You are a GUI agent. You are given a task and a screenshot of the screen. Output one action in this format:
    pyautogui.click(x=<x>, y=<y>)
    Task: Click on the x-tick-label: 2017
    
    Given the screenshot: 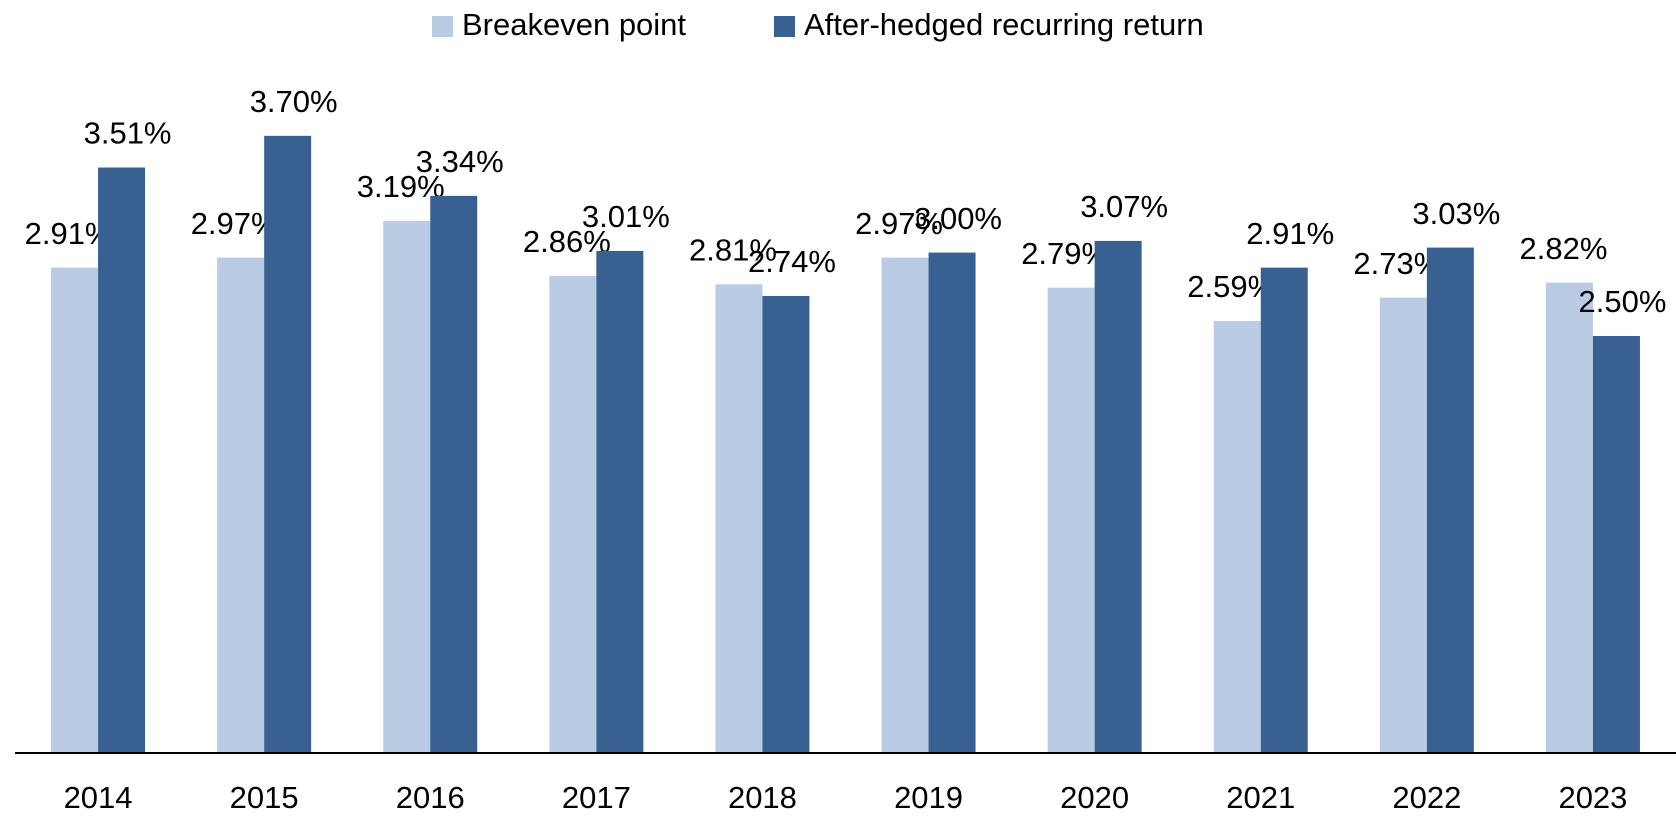 What is the action you would take?
    pyautogui.click(x=596, y=797)
    